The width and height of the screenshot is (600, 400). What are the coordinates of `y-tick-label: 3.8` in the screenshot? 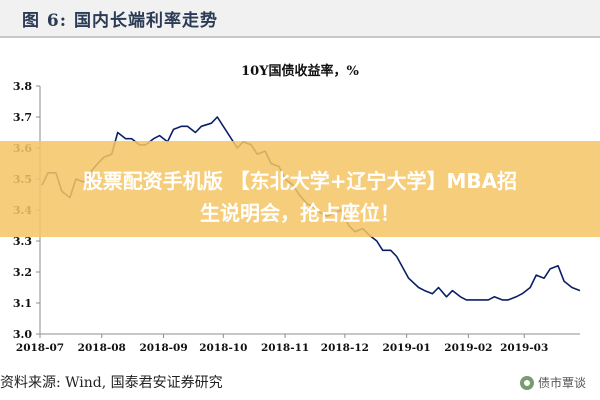 It's located at (22, 86).